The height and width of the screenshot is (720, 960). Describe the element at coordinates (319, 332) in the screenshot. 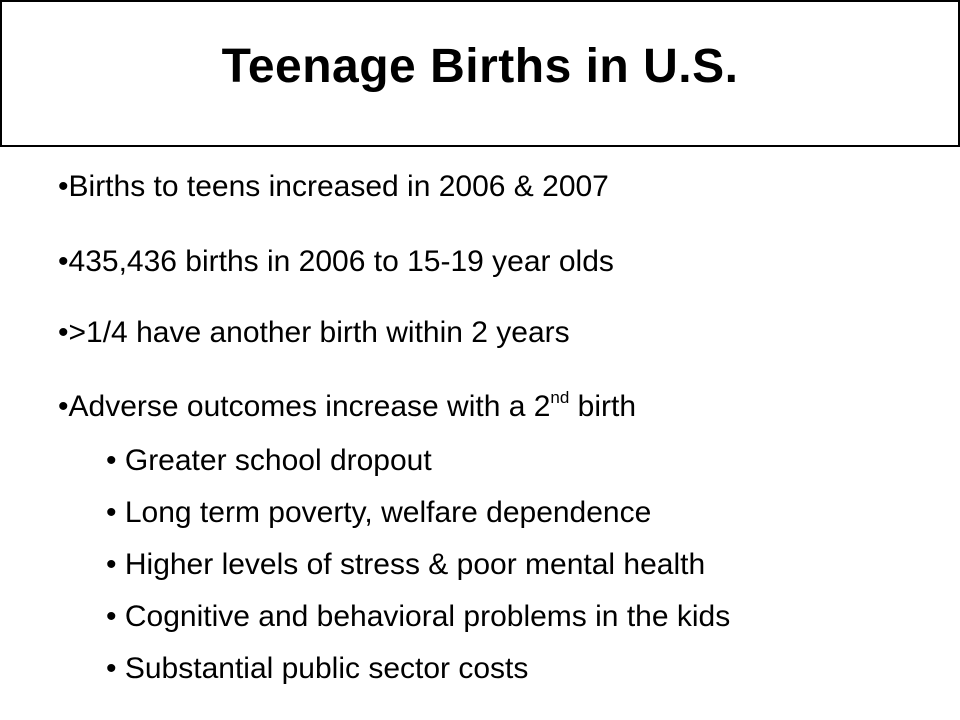

I see `bullet-text: >1/4 have another birth within 2 years` at that location.